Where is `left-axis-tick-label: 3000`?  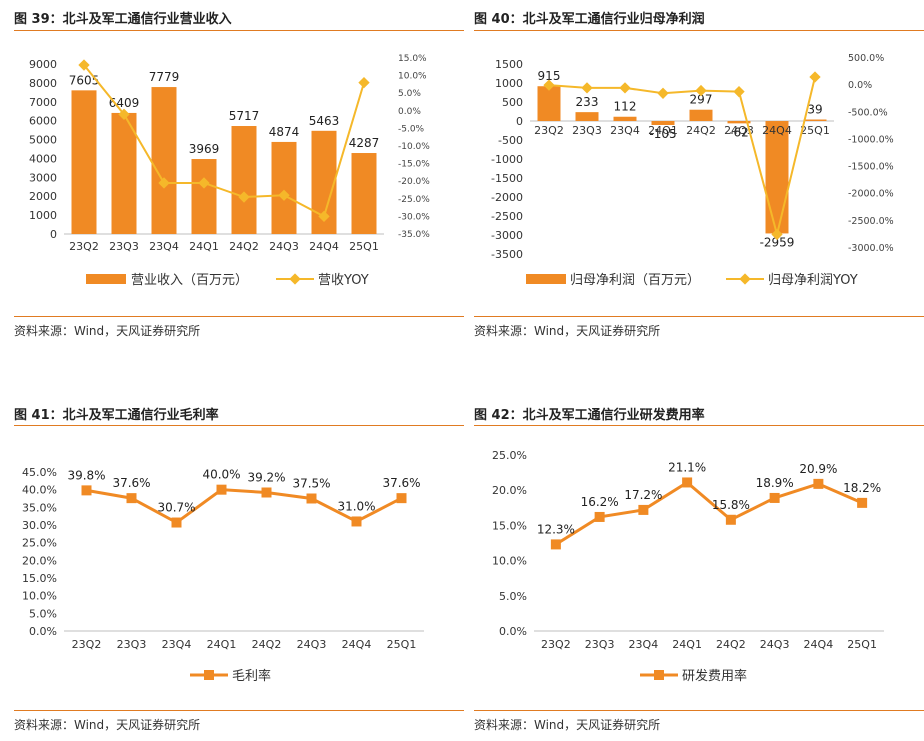
left-axis-tick-label: 3000 is located at coordinates (43, 177).